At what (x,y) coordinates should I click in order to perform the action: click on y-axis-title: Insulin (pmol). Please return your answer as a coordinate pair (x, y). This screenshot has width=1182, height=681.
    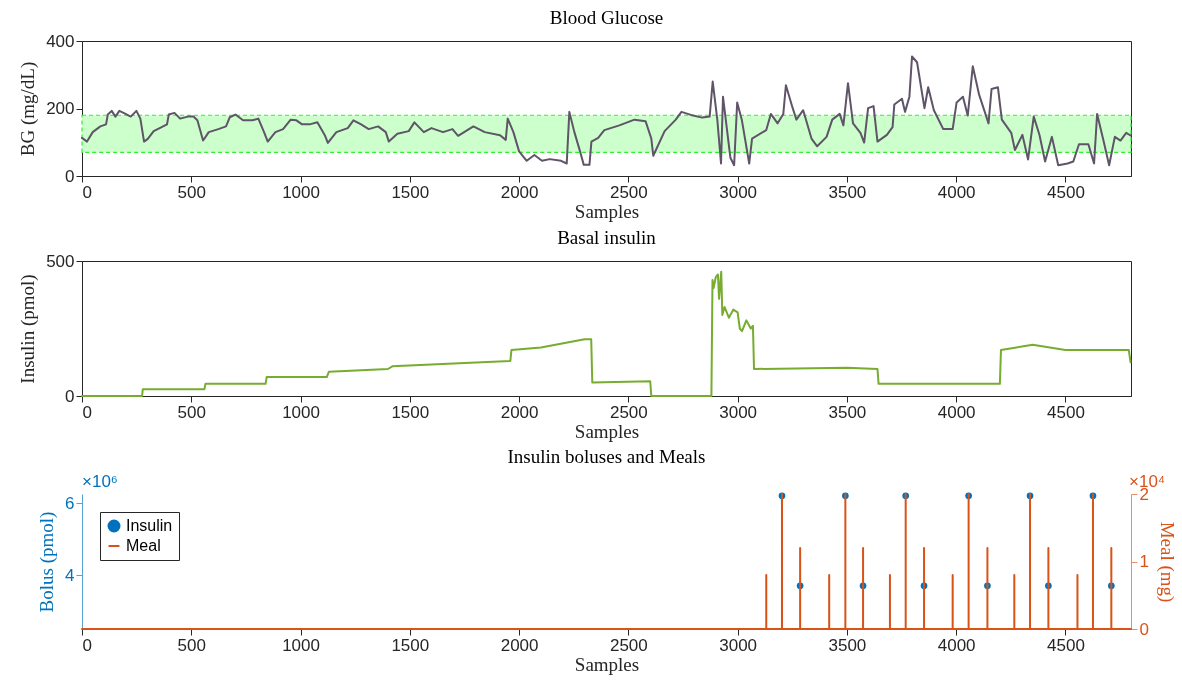
    Looking at the image, I should click on (28, 329).